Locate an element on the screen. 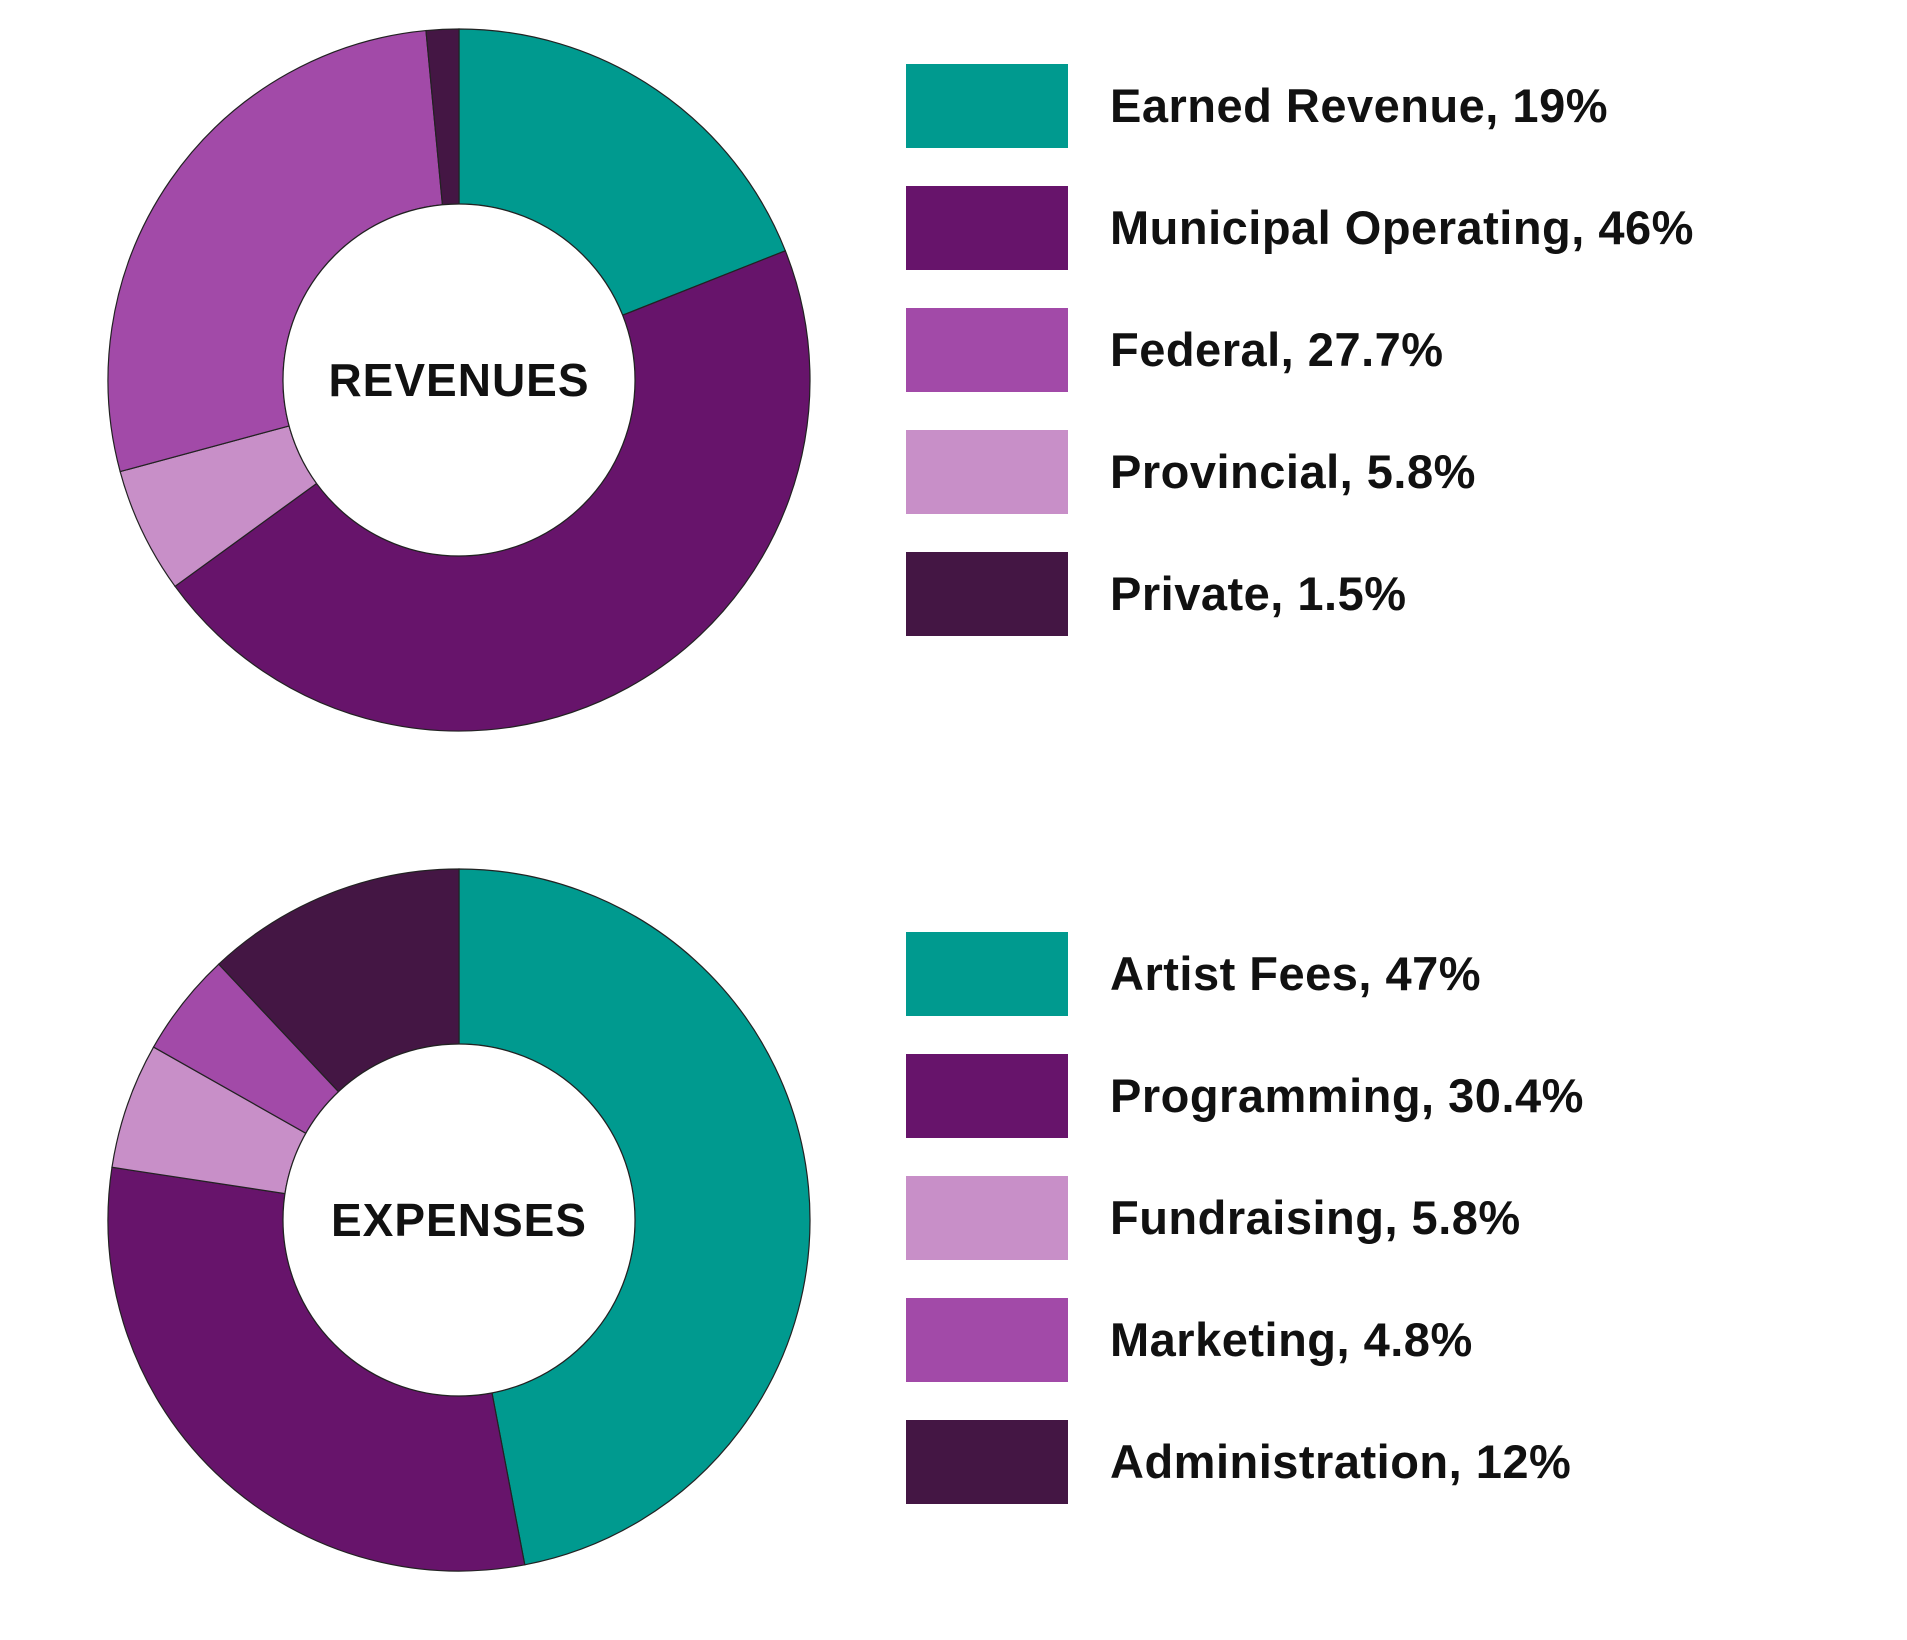  legend-label: Marketing, 4.8% is located at coordinates (1291, 1339).